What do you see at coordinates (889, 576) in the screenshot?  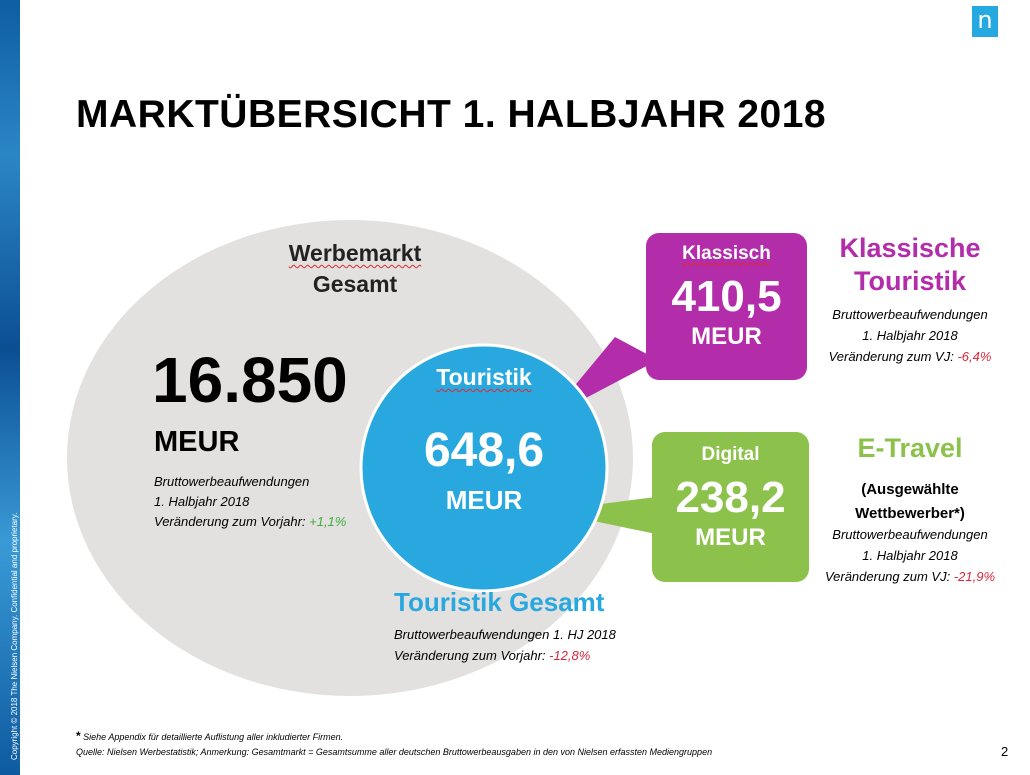 I see `etravel-change-label: Veränderung zum VJ:` at bounding box center [889, 576].